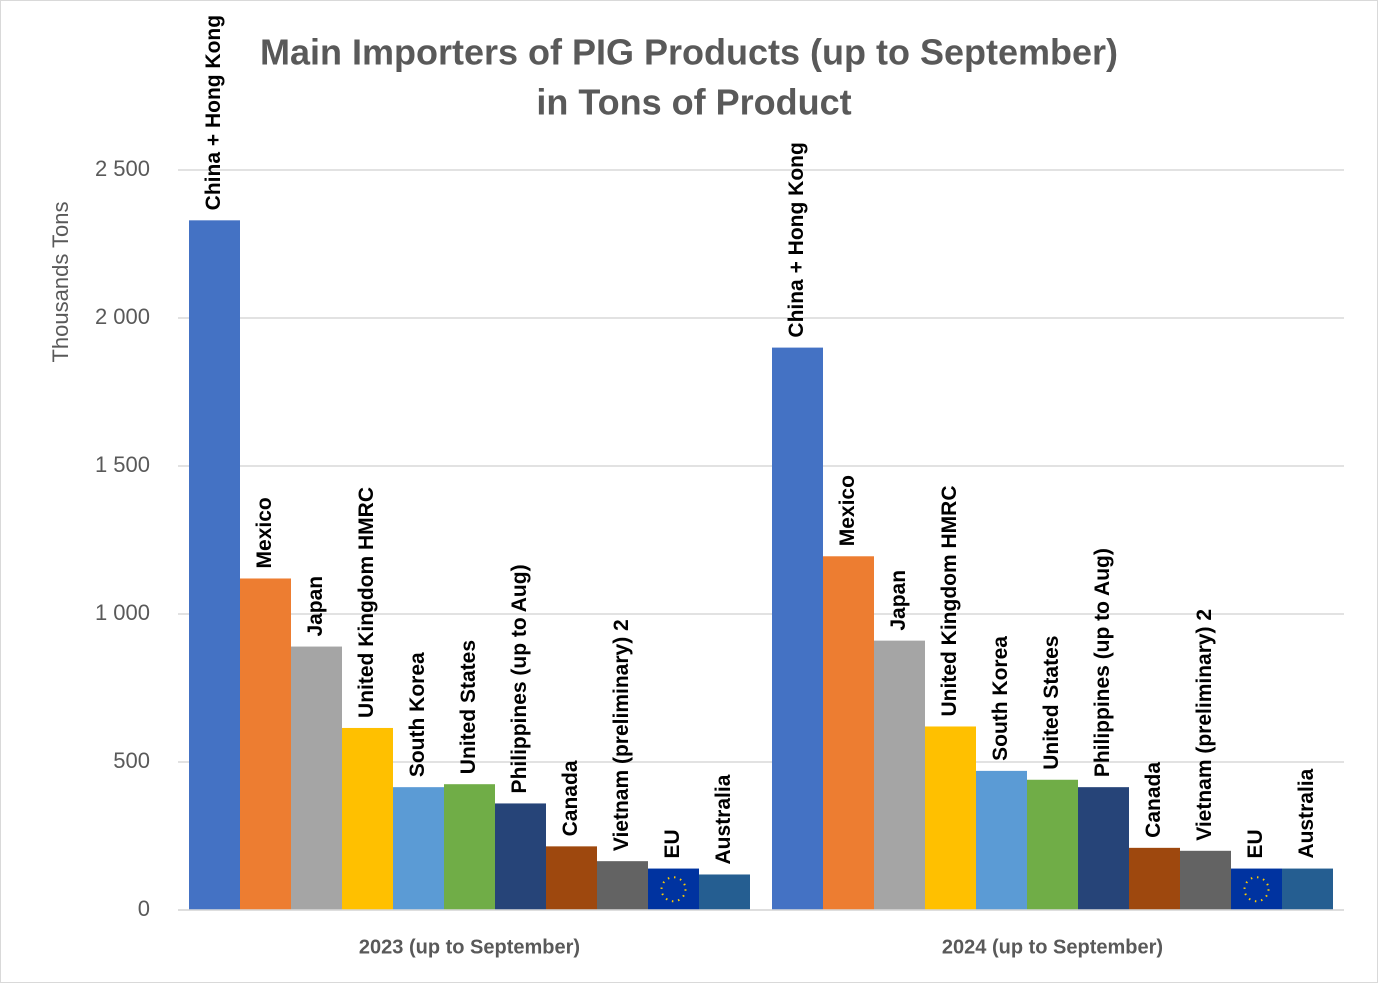 The width and height of the screenshot is (1379, 984). What do you see at coordinates (122, 612) in the screenshot?
I see `y-tick-label: 1 000` at bounding box center [122, 612].